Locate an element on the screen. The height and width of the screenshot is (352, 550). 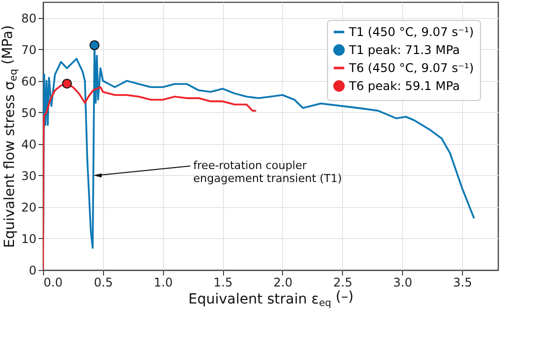
legend-label: T6 (450 °C, 9.07 s⁻¹) is located at coordinates (411, 68).